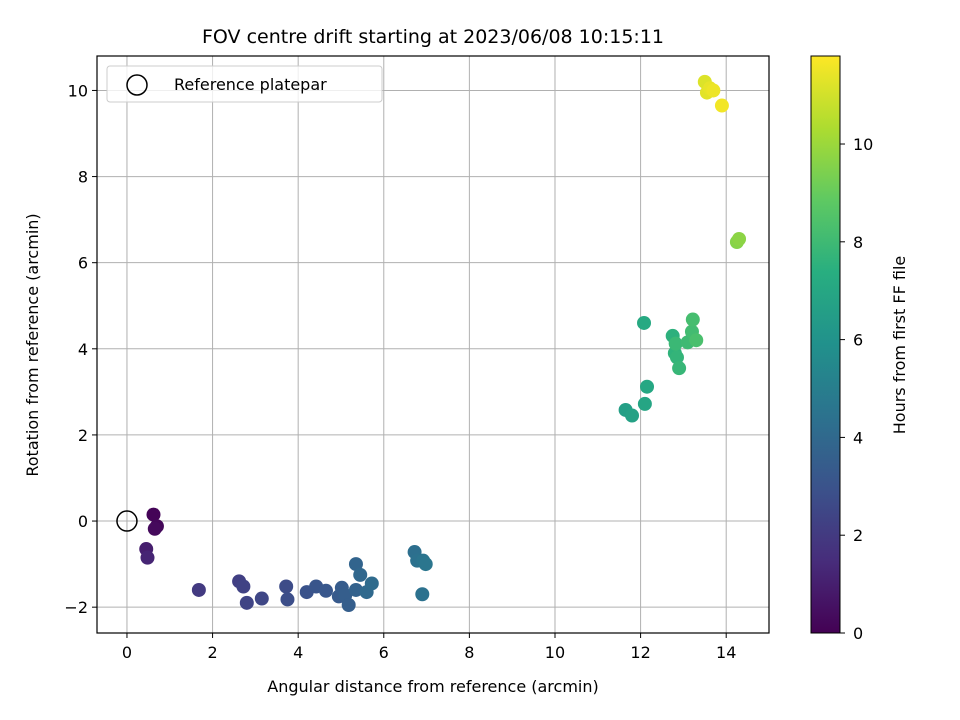 The width and height of the screenshot is (960, 720). I want to click on legend-marker-icon, so click(137, 85).